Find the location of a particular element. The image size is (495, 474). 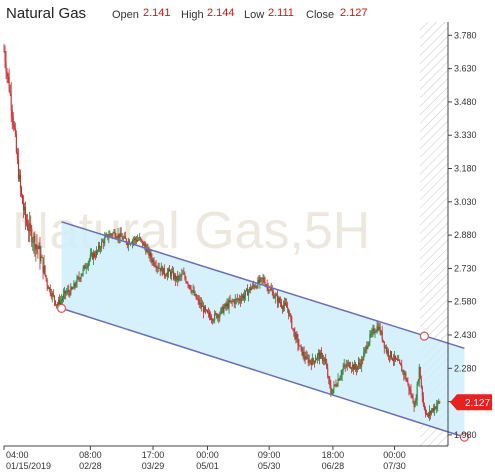

x-tick-date-2: 03/29 is located at coordinates (153, 466).